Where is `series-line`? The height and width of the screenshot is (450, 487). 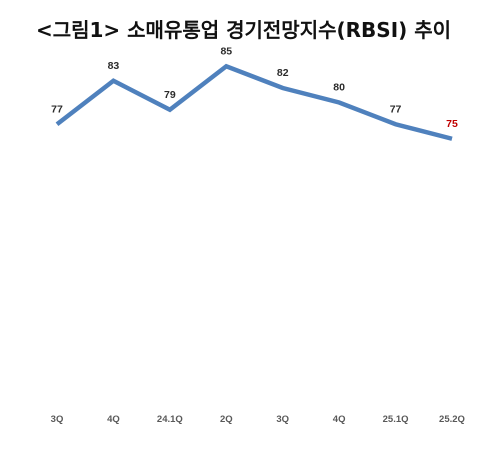
series-line is located at coordinates (254, 102).